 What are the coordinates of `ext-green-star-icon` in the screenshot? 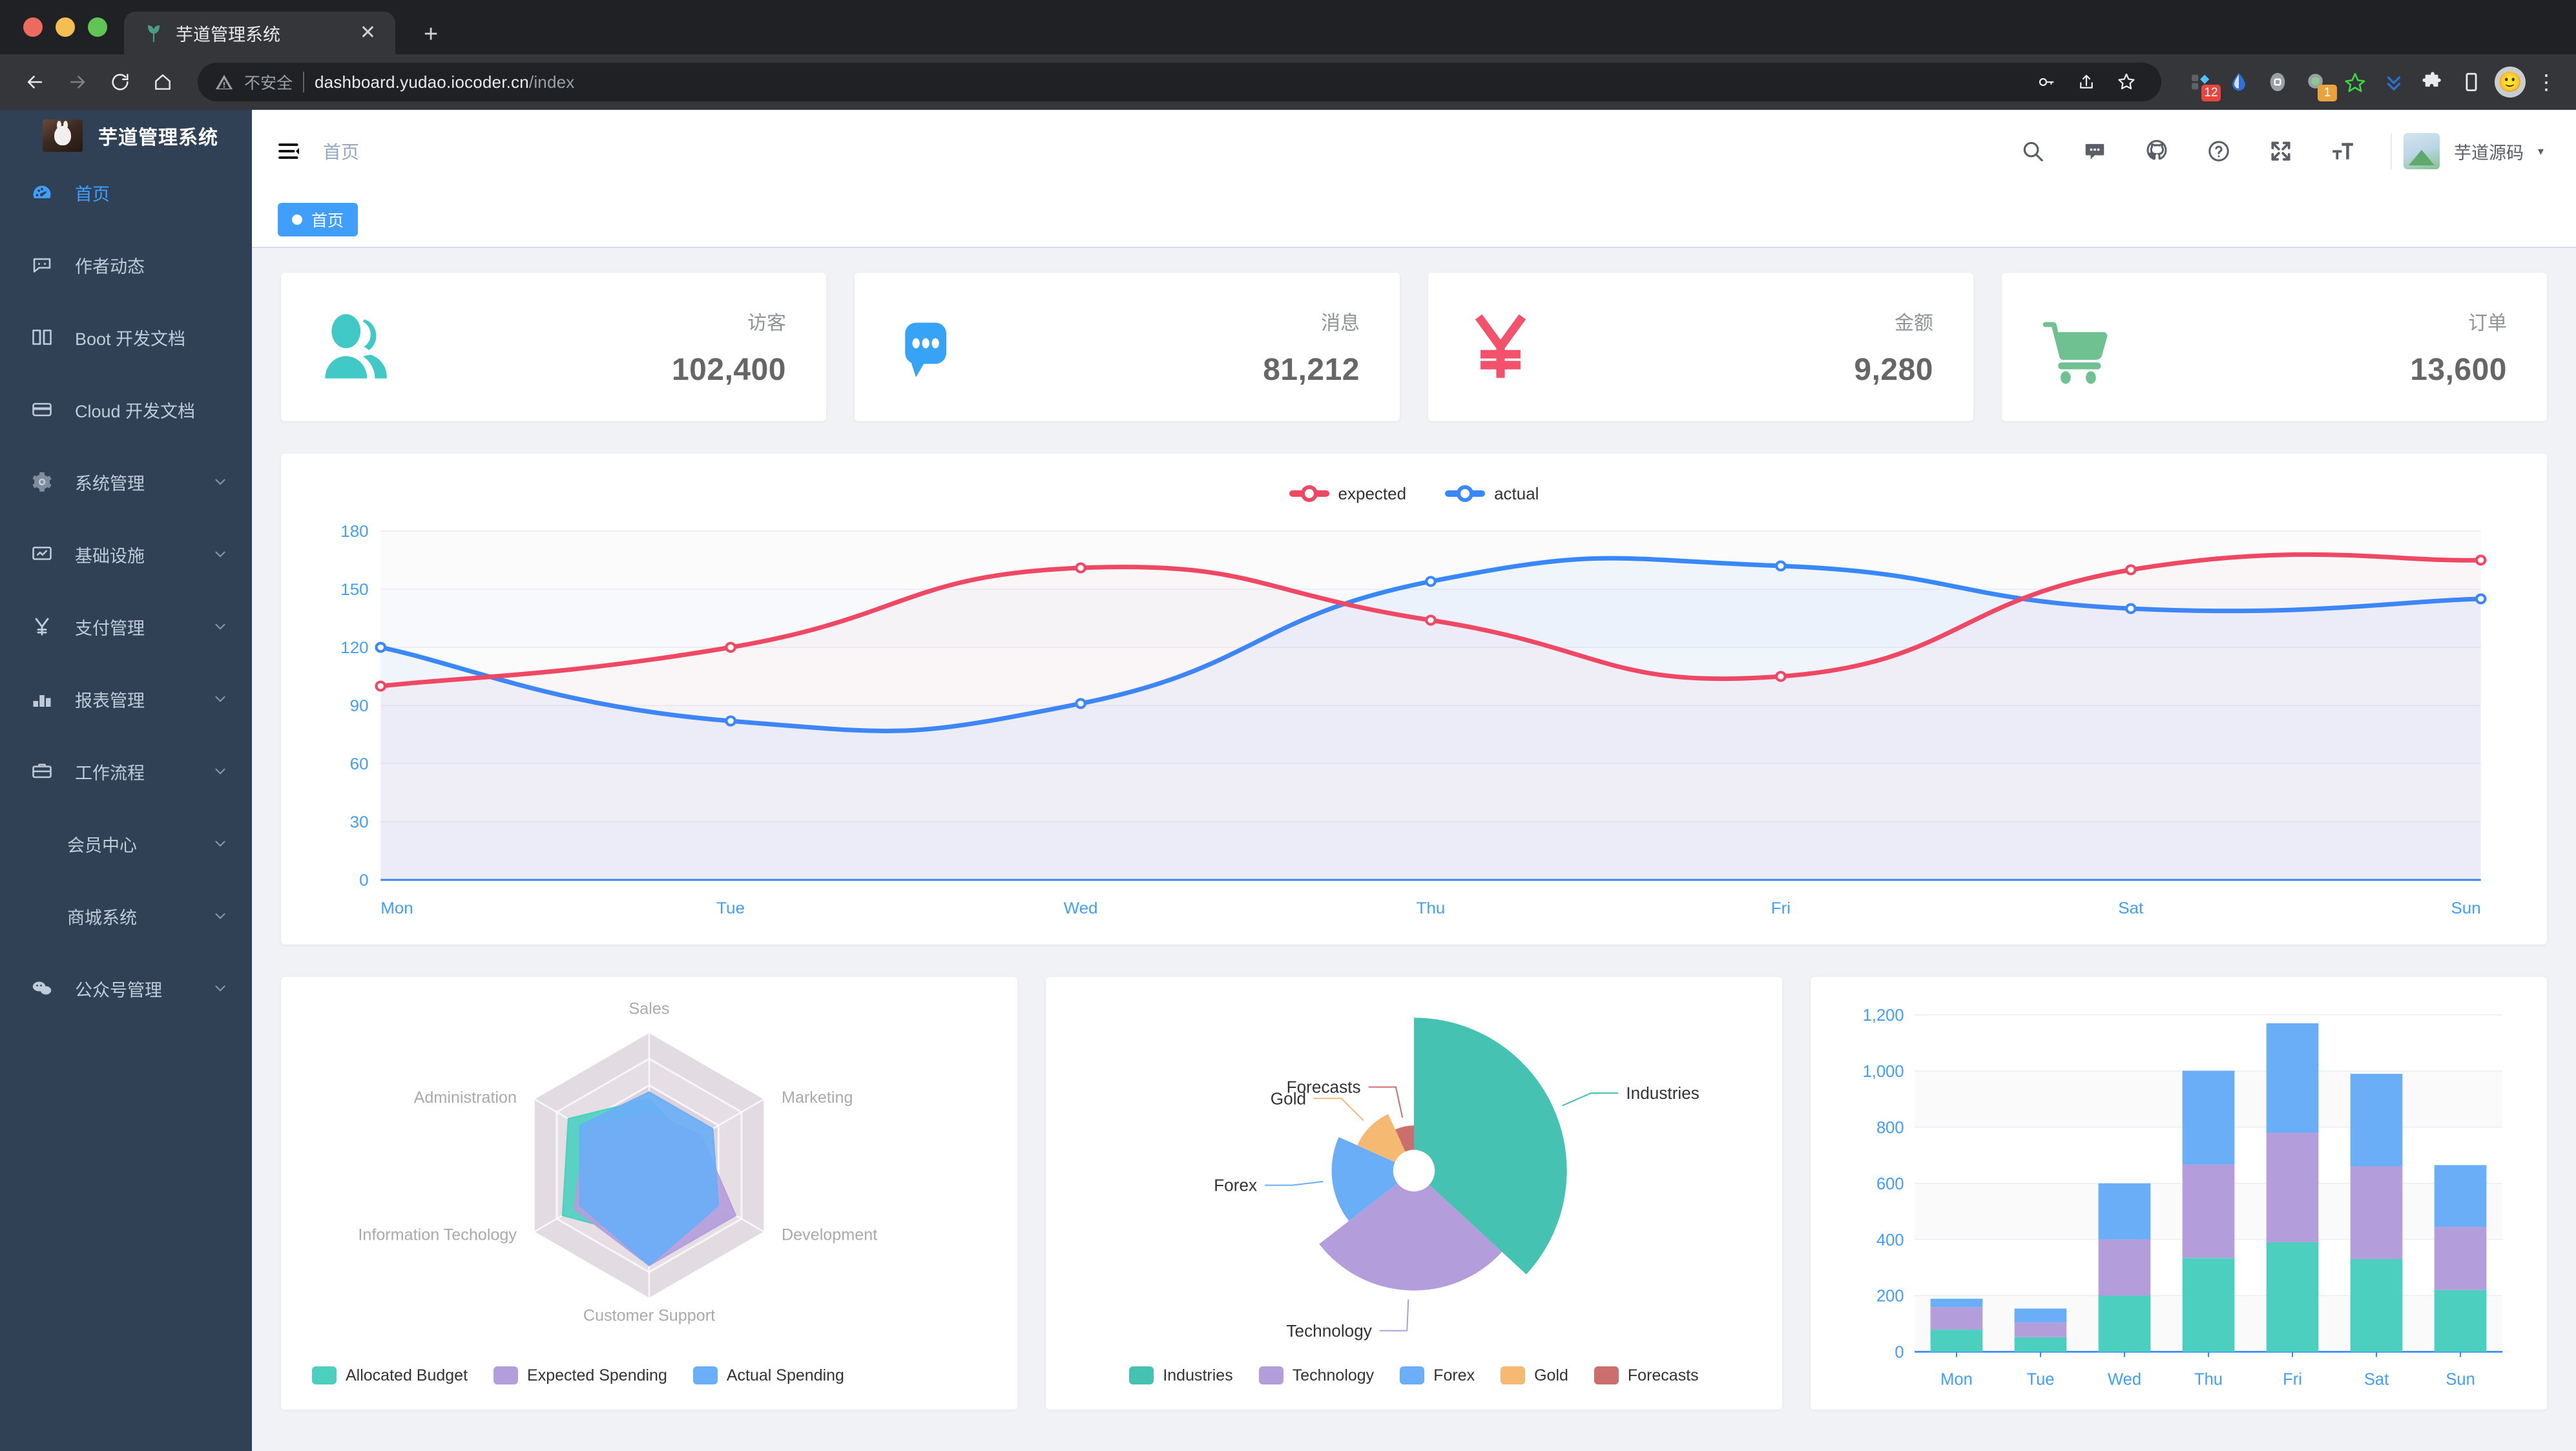 It's located at (2355, 82).